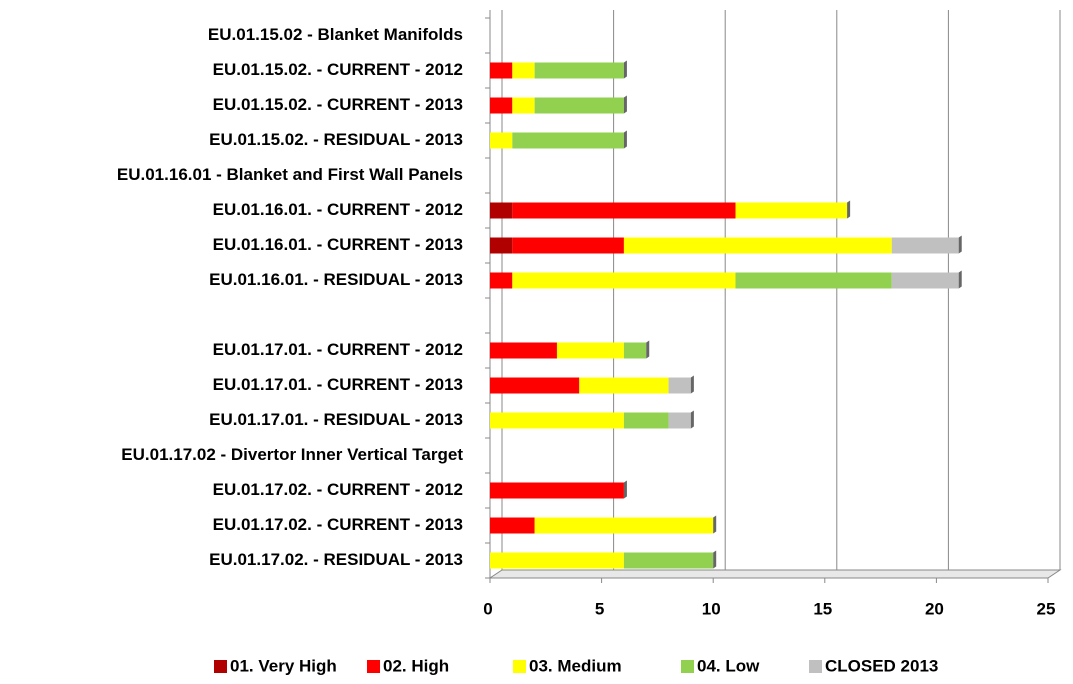 The image size is (1073, 684). What do you see at coordinates (336, 279) in the screenshot?
I see `y-tick-label: EU.01.16.01. - RESIDUAL - 2013` at bounding box center [336, 279].